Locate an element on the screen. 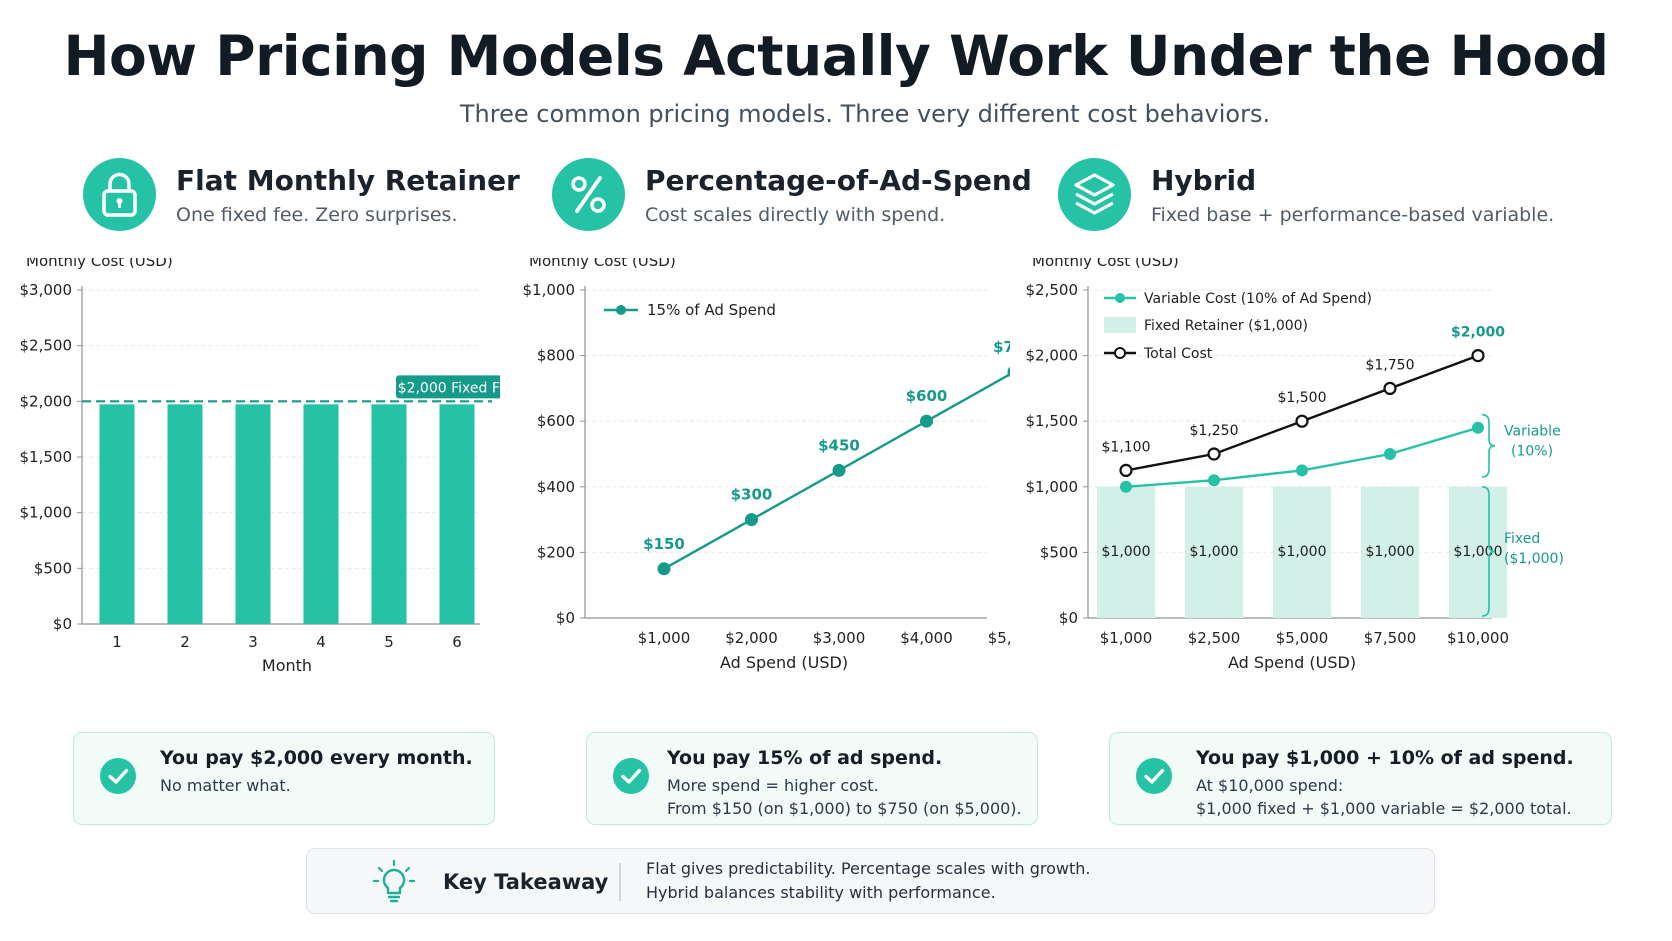  x-tick-label: 1 is located at coordinates (117, 642).